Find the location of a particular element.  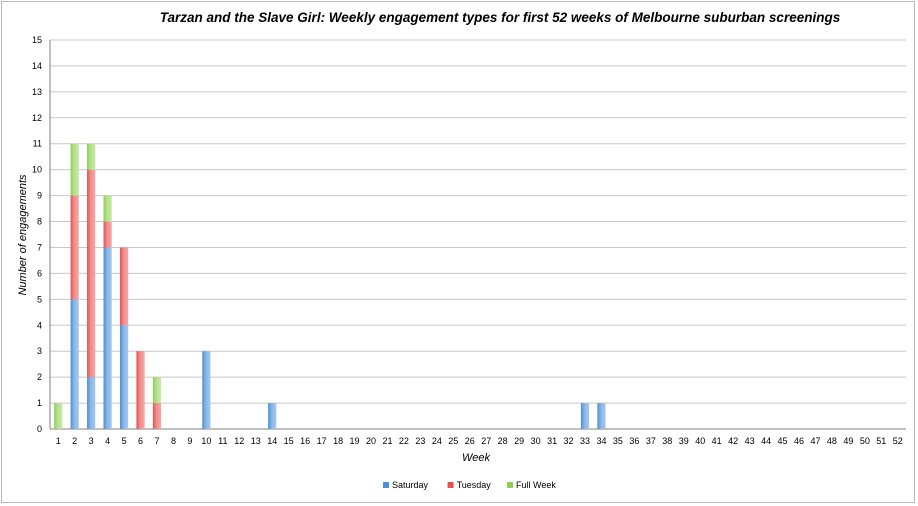

legend-swatch-saturday is located at coordinates (386, 485).